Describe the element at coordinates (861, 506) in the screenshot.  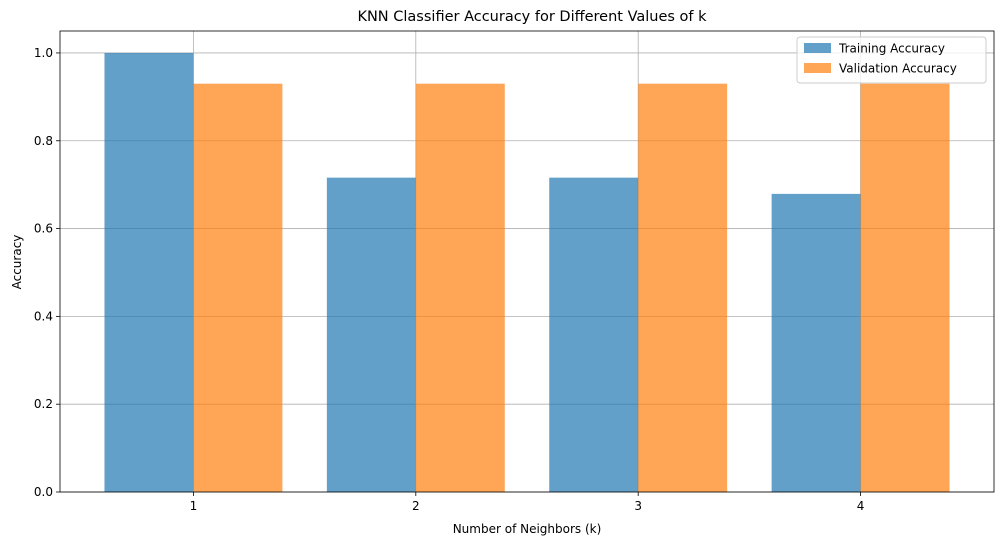
I see `x-tick-label: 4` at that location.